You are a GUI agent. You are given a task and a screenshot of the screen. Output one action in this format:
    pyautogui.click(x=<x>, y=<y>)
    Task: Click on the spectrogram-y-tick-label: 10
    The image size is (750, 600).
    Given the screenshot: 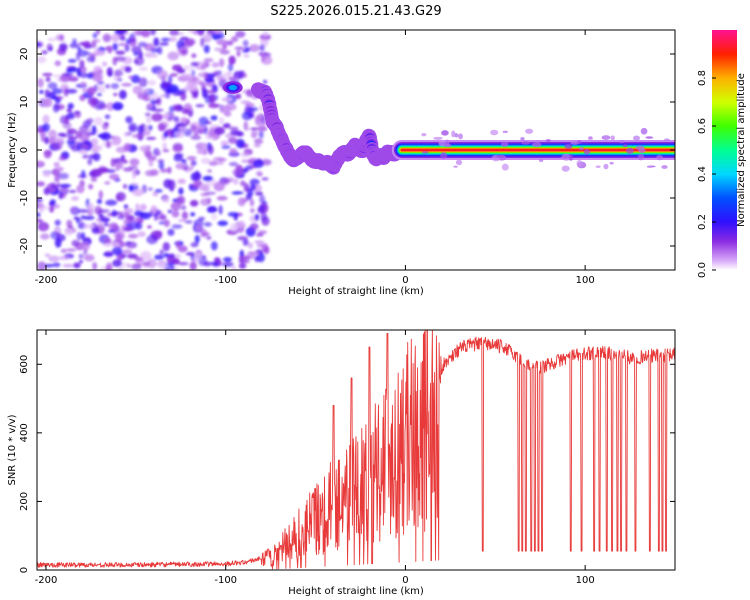 What is the action you would take?
    pyautogui.click(x=24, y=102)
    